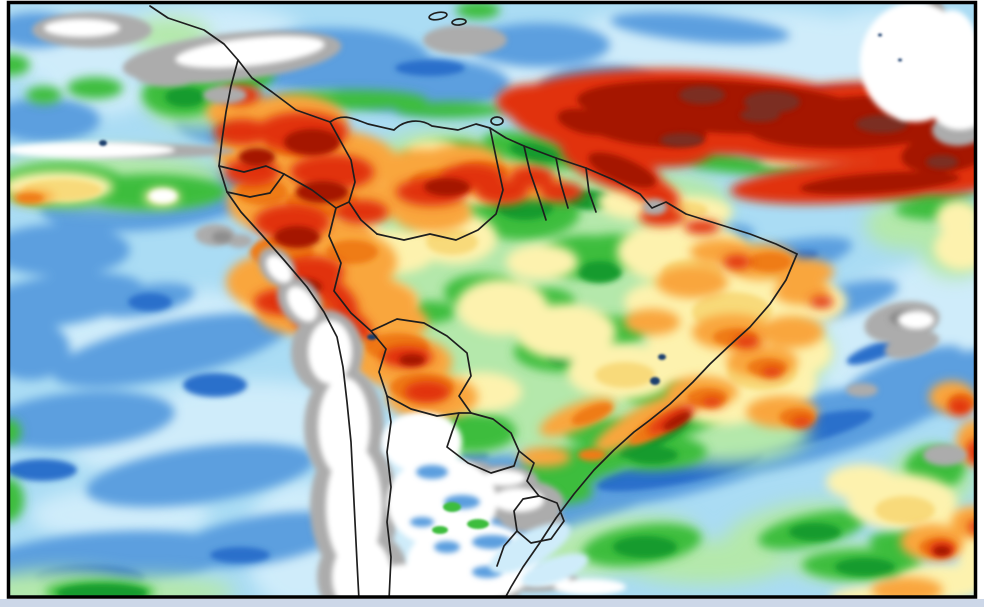  What do you see at coordinates (353, 178) in the screenshot?
I see `border-colombia-venezuela` at bounding box center [353, 178].